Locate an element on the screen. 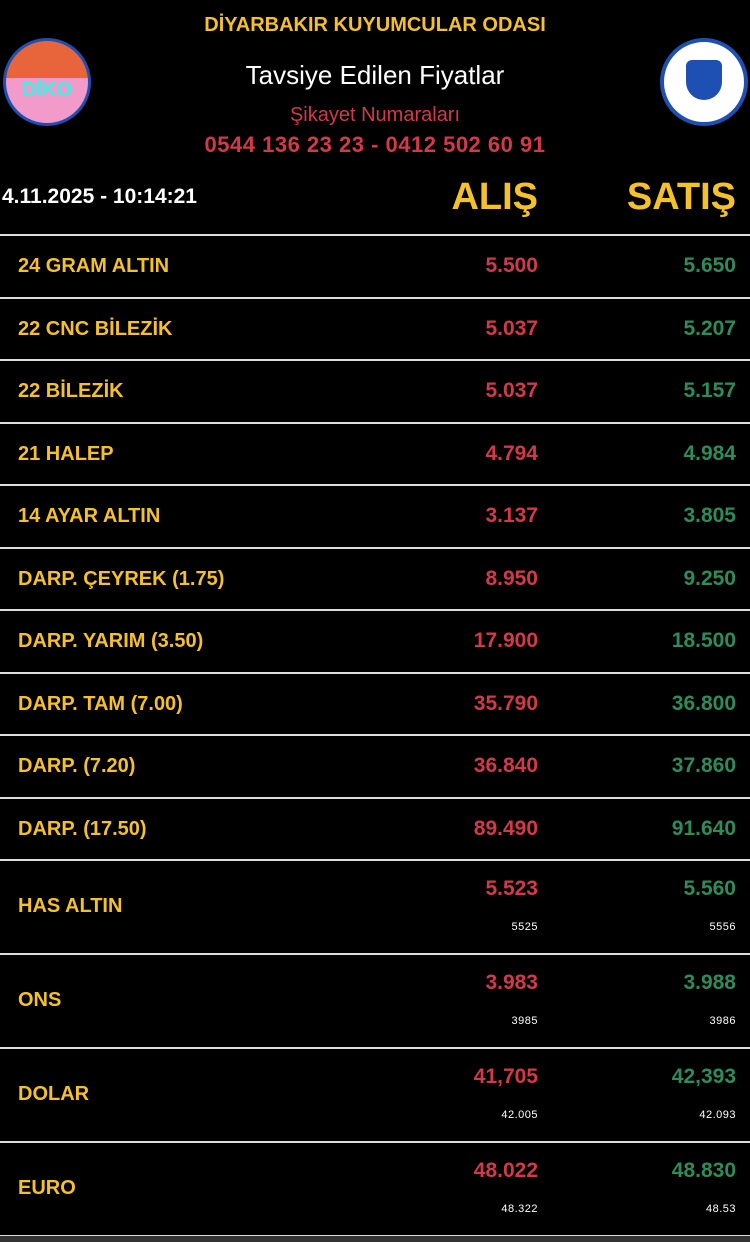  hands-emblem-icon is located at coordinates (704, 80).